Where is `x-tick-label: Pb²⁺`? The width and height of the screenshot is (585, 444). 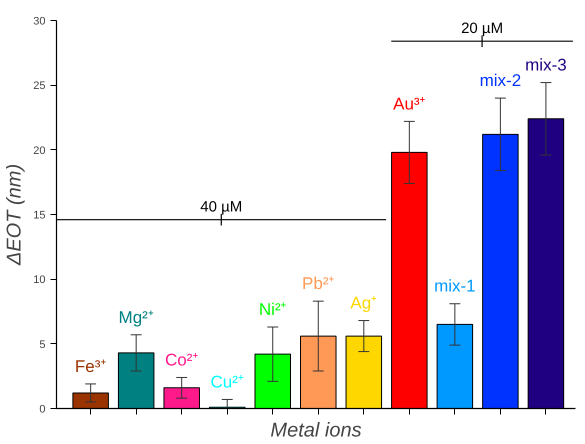 x-tick-label: Pb²⁺ is located at coordinates (318, 284).